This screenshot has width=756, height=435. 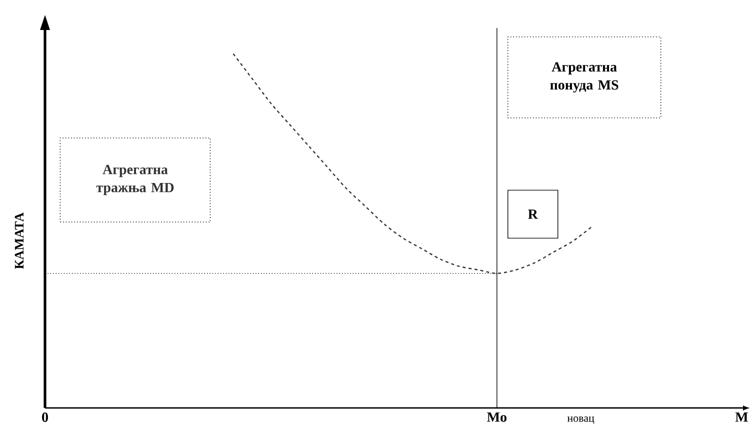 I want to click on x-axis-title: новац, so click(x=580, y=420).